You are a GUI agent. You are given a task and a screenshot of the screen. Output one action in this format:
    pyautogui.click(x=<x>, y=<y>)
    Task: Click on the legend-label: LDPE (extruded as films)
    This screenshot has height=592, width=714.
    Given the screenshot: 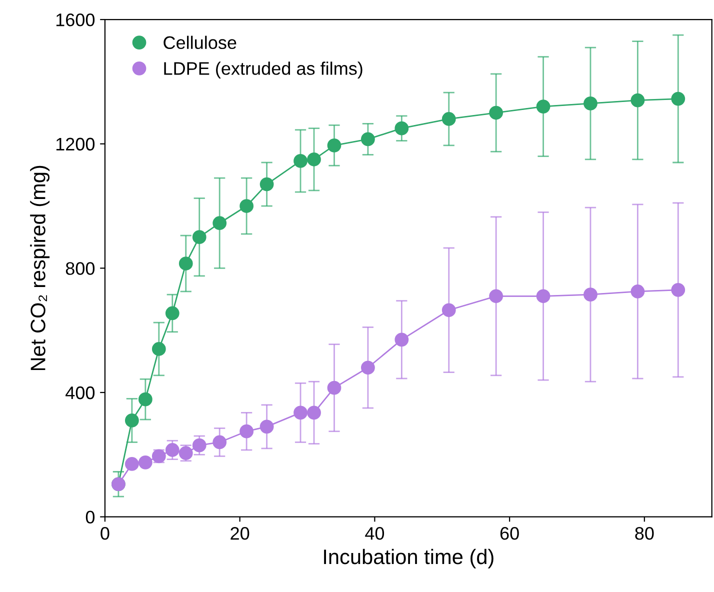 What is the action you would take?
    pyautogui.click(x=263, y=70)
    